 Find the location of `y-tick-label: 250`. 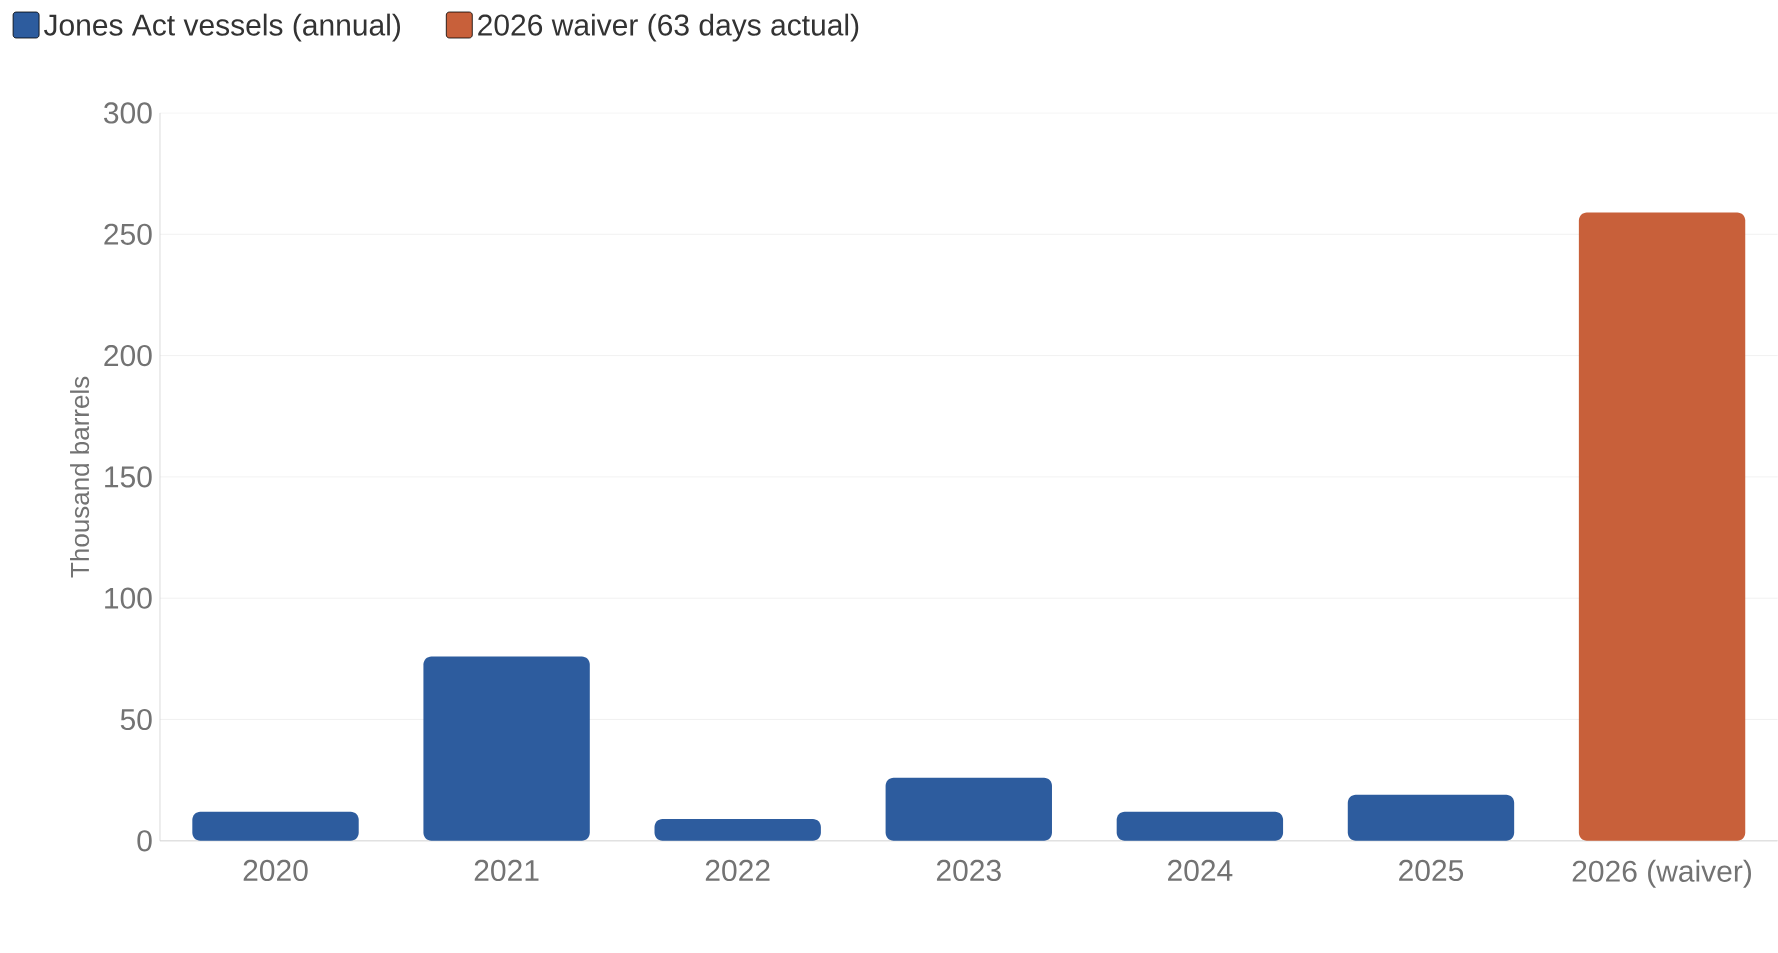

y-tick-label: 250 is located at coordinates (128, 234).